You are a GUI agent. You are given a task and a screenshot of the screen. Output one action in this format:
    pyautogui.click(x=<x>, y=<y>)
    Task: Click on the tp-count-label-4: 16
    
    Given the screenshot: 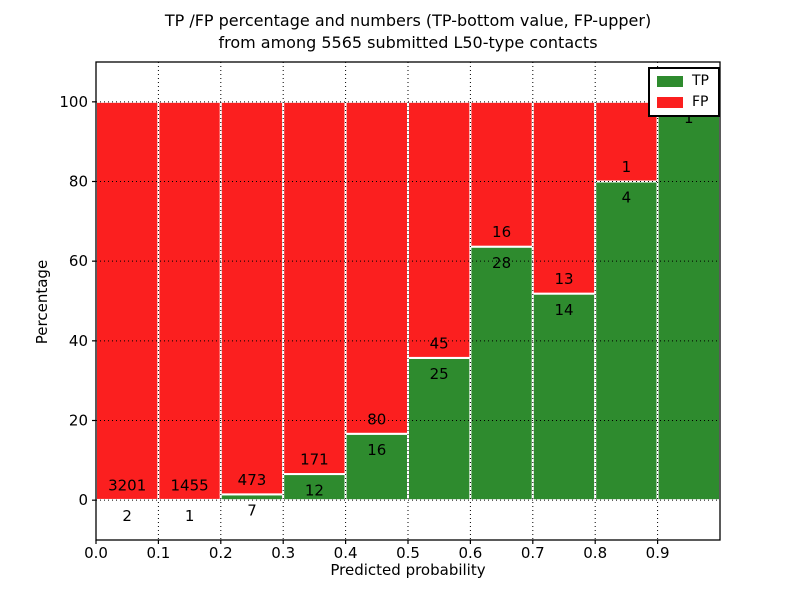 What is the action you would take?
    pyautogui.click(x=376, y=450)
    